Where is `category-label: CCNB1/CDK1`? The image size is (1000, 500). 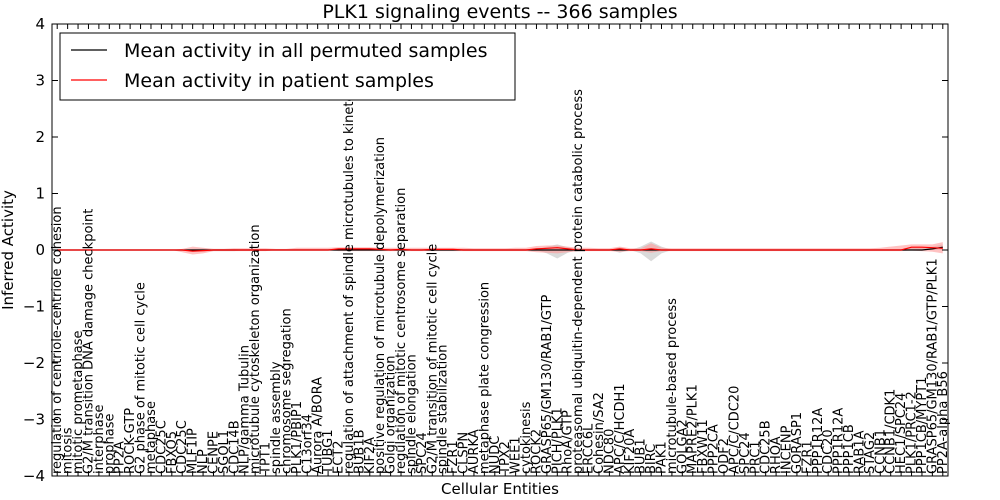
category-label: CCNB1/CDK1 is located at coordinates (891, 431).